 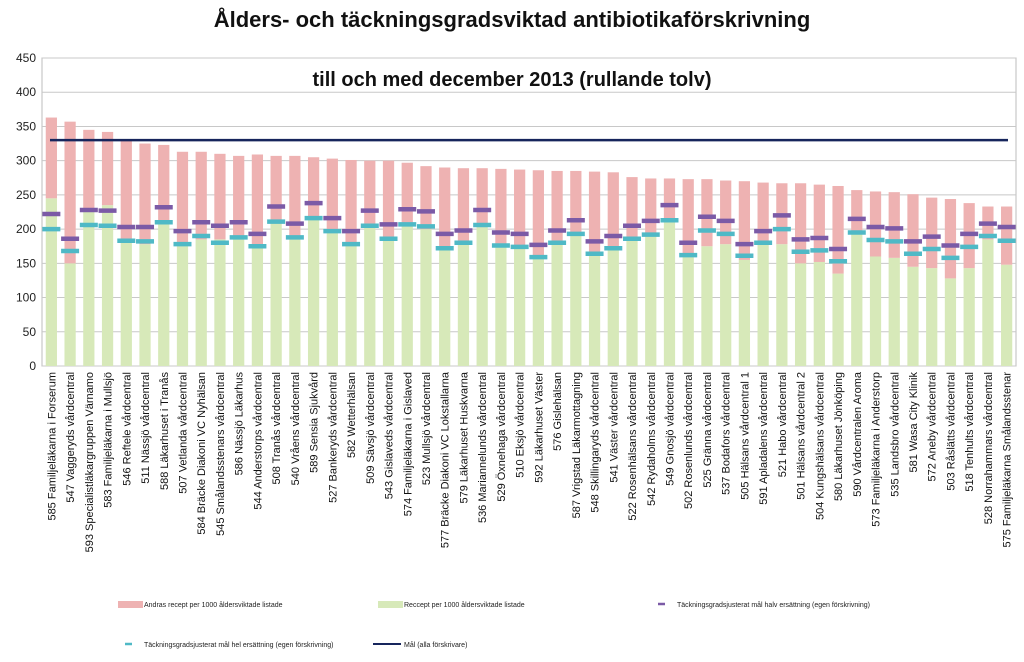 I want to click on x-tick-label: 527 Bankeryds vårdcentral, so click(x=333, y=437).